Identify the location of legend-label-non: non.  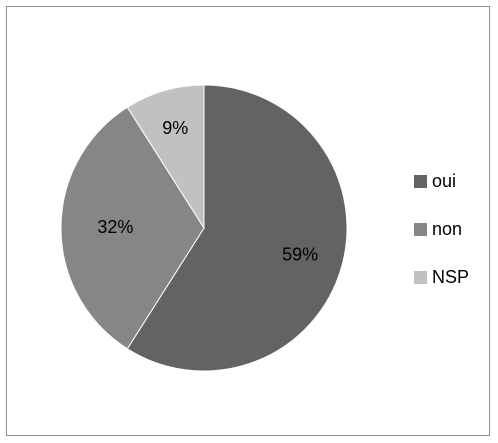
(447, 228).